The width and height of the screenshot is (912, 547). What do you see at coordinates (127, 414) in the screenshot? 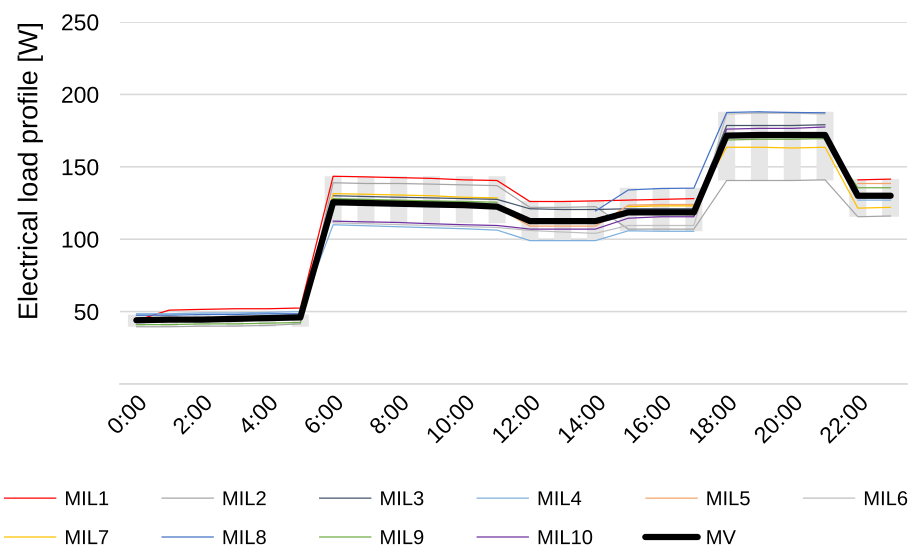
I see `x-tick-label: 0:00` at bounding box center [127, 414].